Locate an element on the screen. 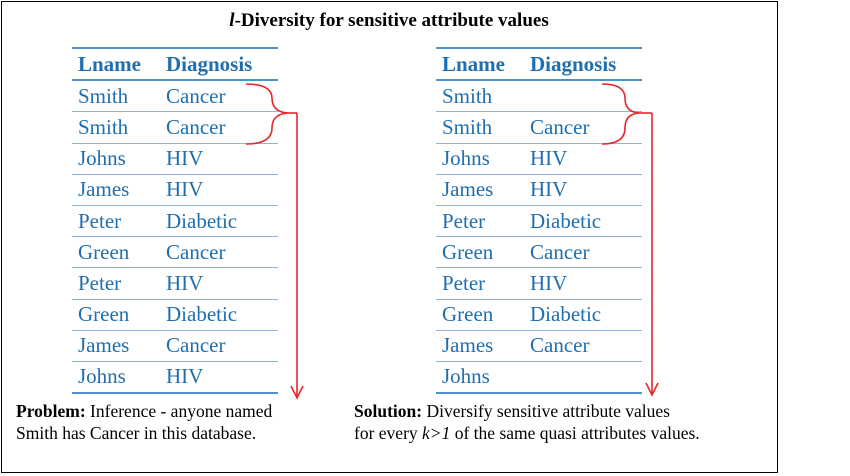  right-arrow-head is located at coordinates (652, 389).